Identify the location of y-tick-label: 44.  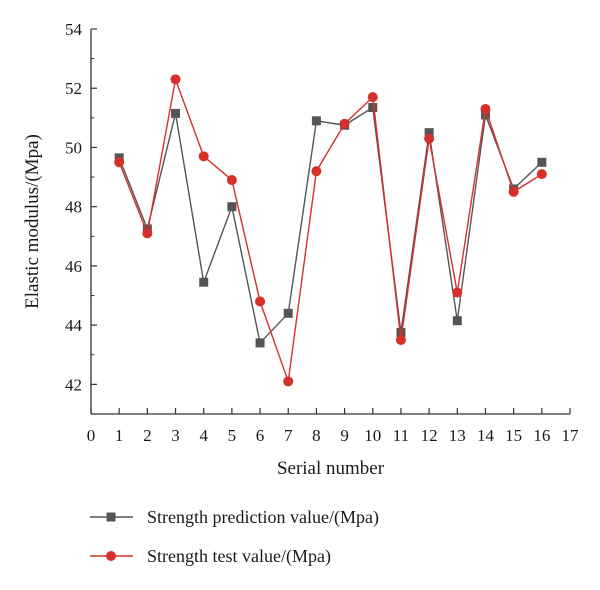
(74, 325).